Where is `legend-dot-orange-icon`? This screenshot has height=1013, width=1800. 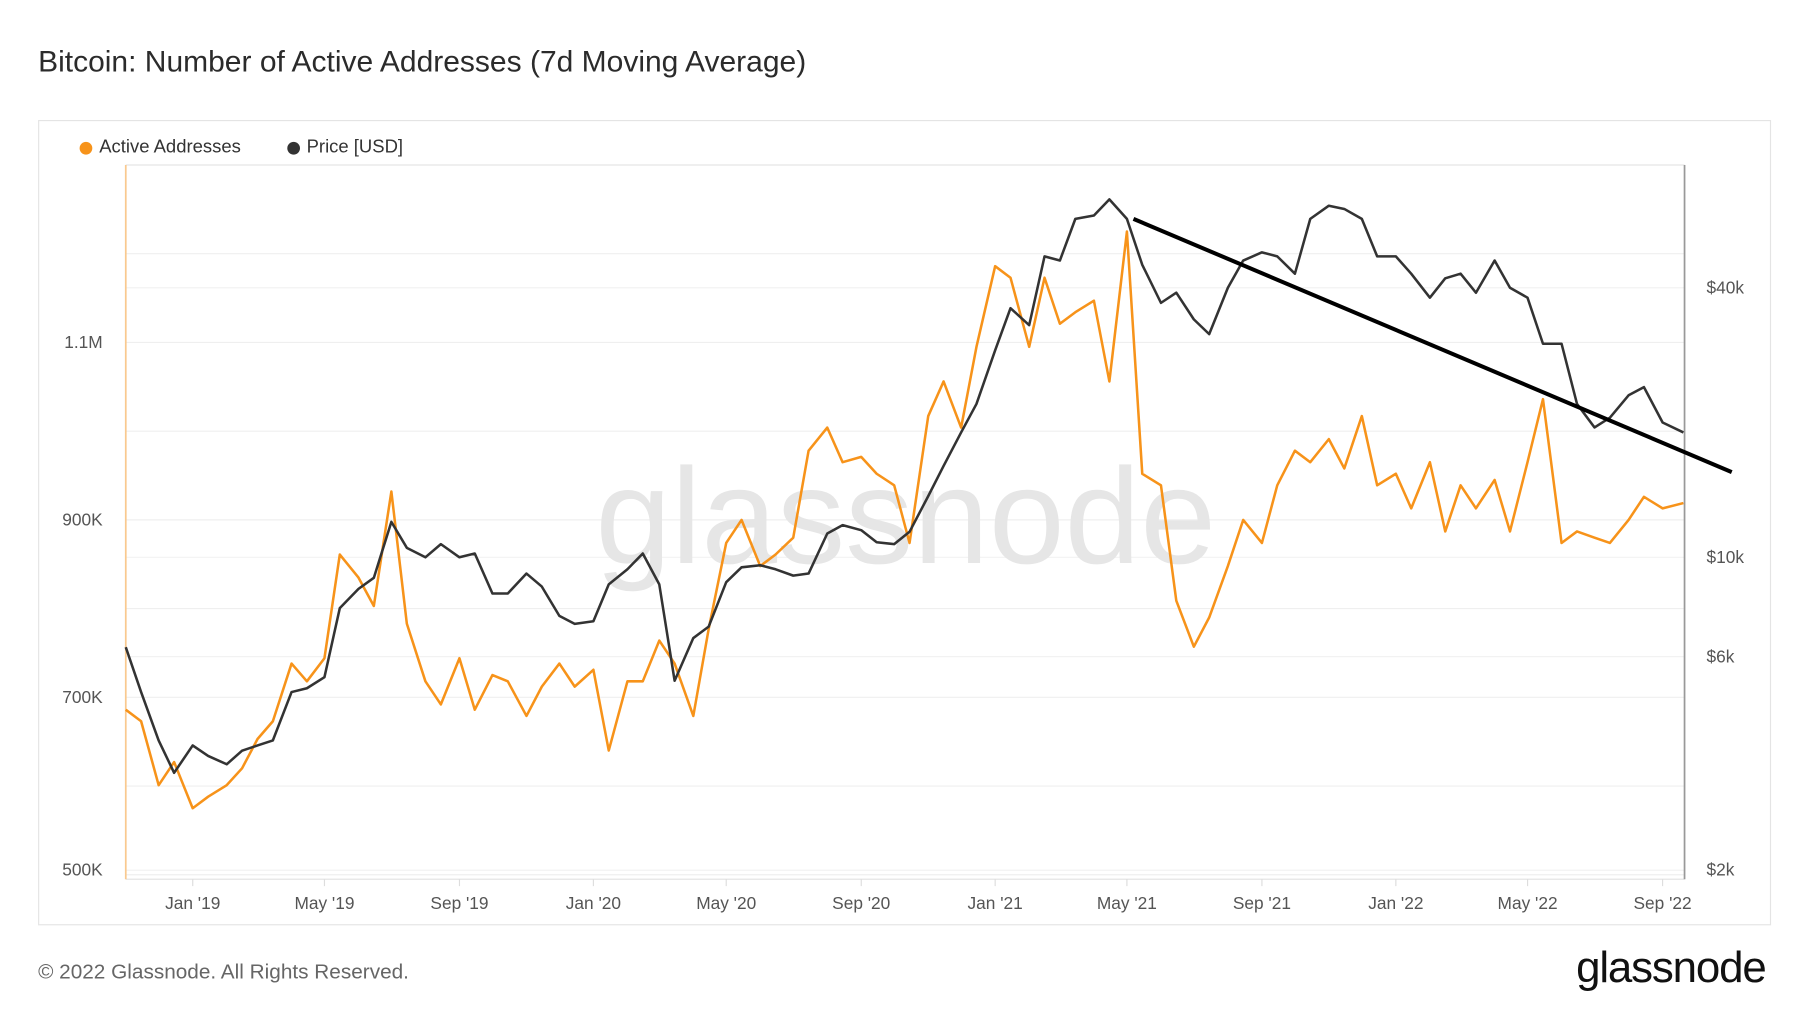 legend-dot-orange-icon is located at coordinates (86, 148).